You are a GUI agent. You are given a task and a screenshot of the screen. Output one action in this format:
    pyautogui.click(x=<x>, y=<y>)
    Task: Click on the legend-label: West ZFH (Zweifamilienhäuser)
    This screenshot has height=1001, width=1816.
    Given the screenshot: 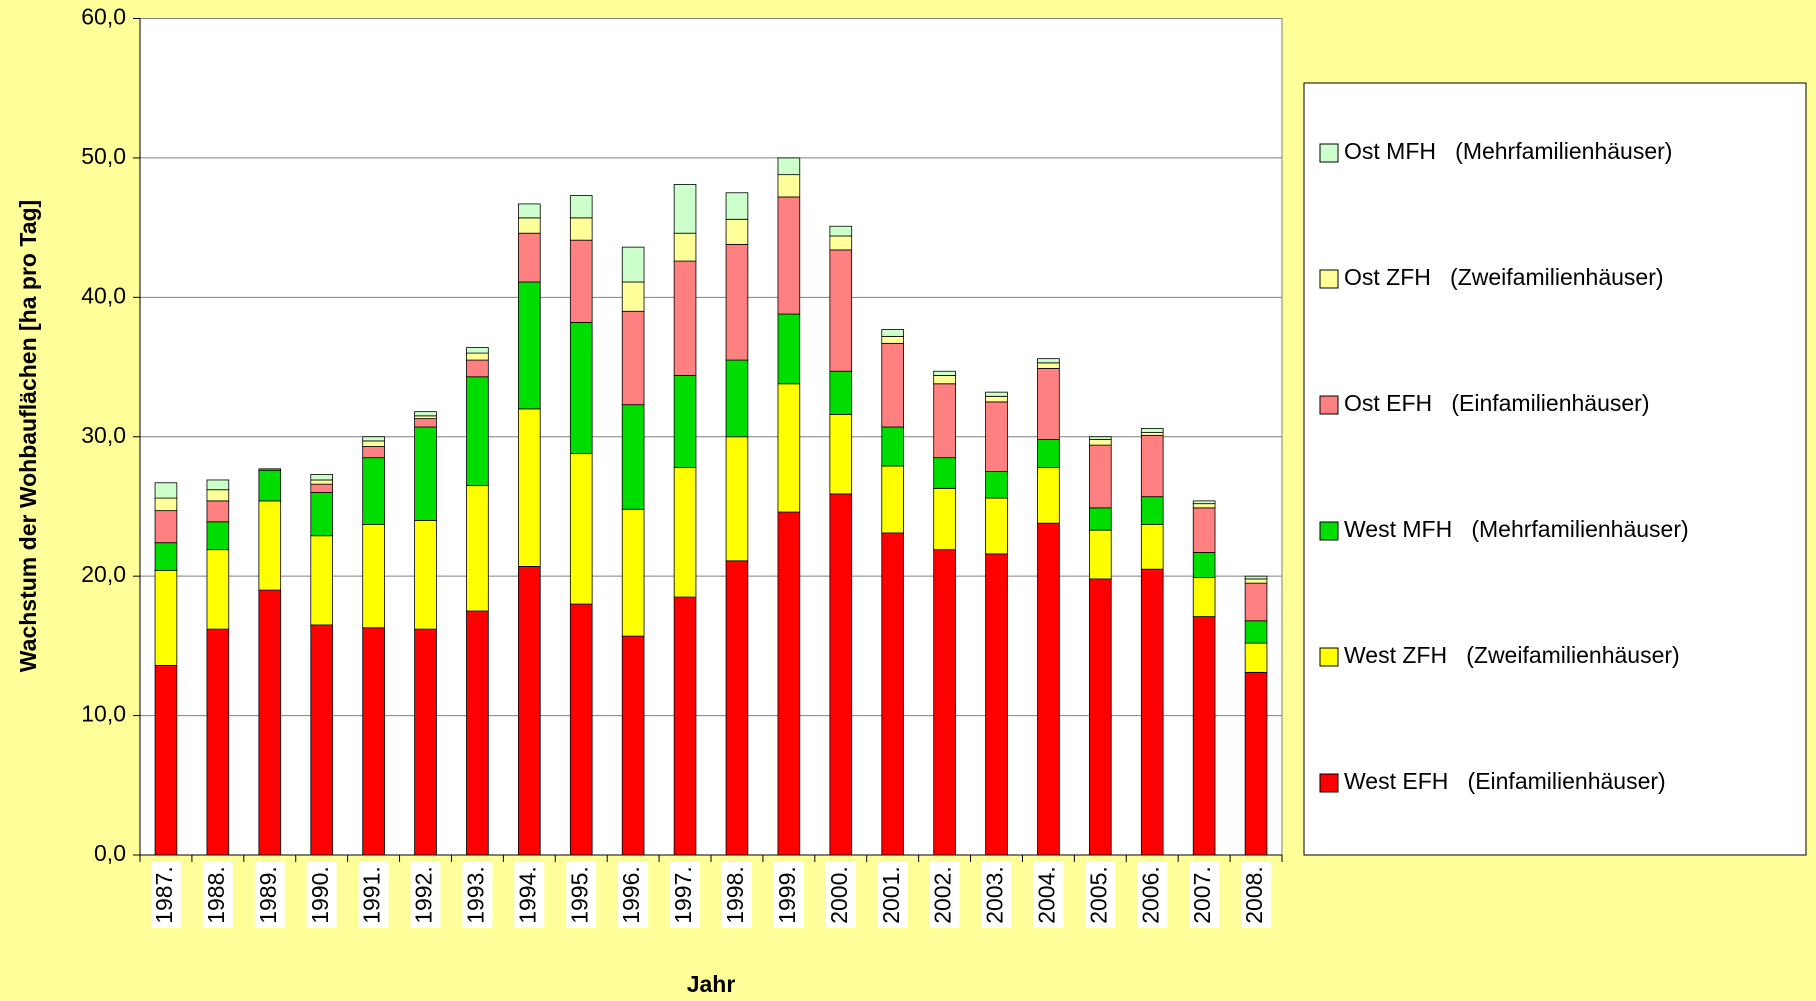 What is the action you would take?
    pyautogui.click(x=1512, y=655)
    